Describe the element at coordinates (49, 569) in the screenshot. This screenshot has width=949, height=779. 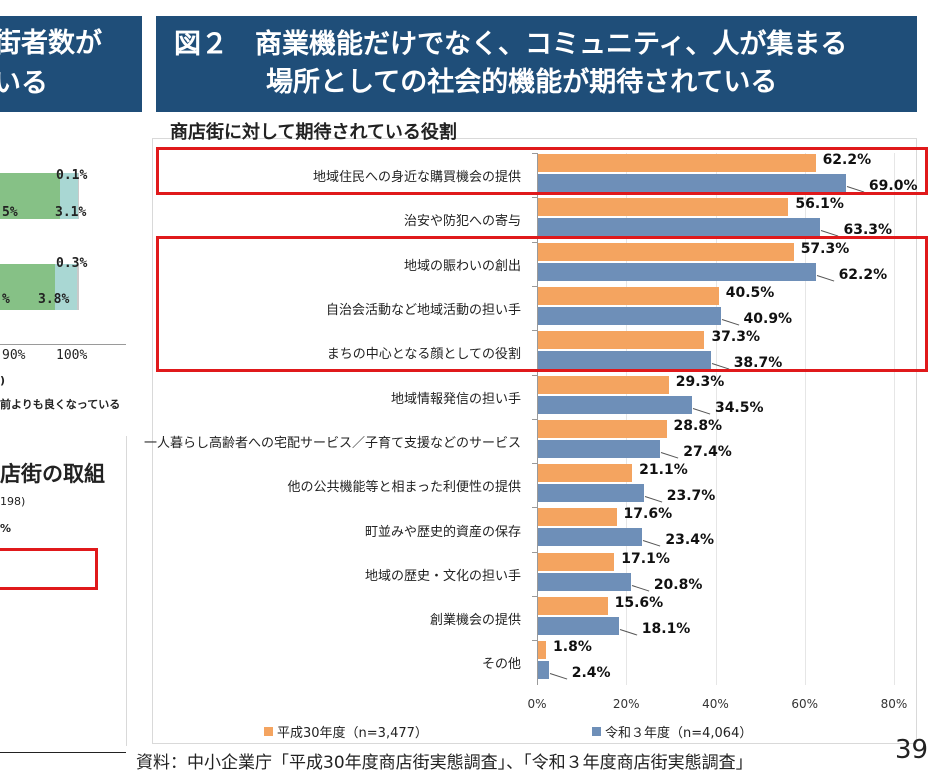
I see `left-highlight-box` at that location.